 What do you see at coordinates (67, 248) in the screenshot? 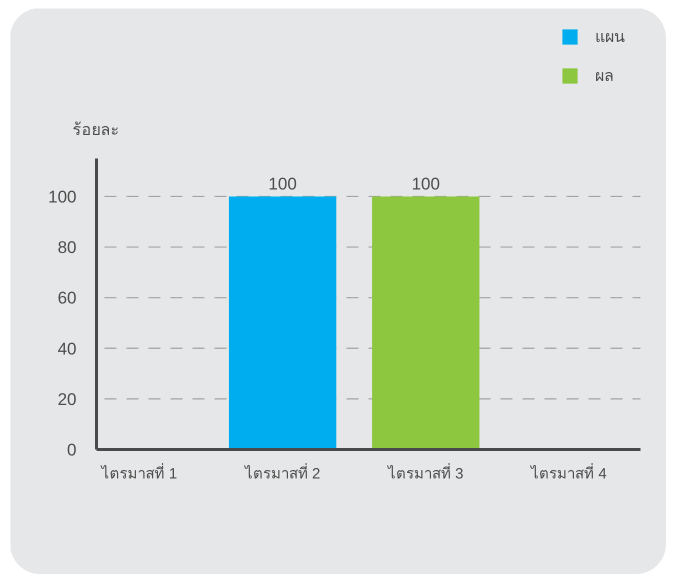
I see `y-tick-label: 80` at bounding box center [67, 248].